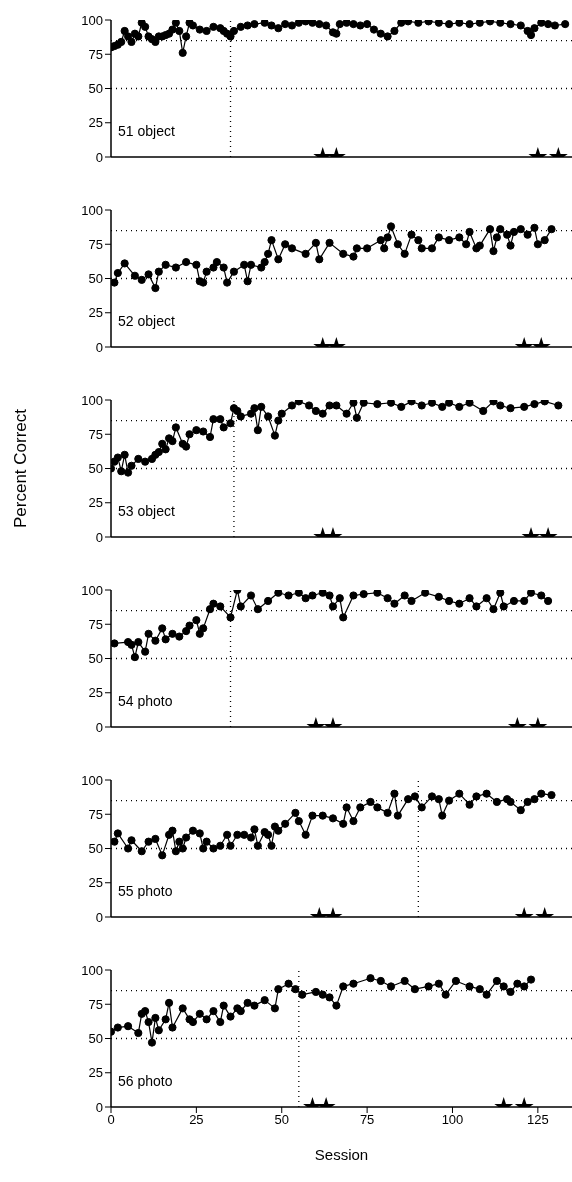  I want to click on annotation: 54 photo, so click(145, 701).